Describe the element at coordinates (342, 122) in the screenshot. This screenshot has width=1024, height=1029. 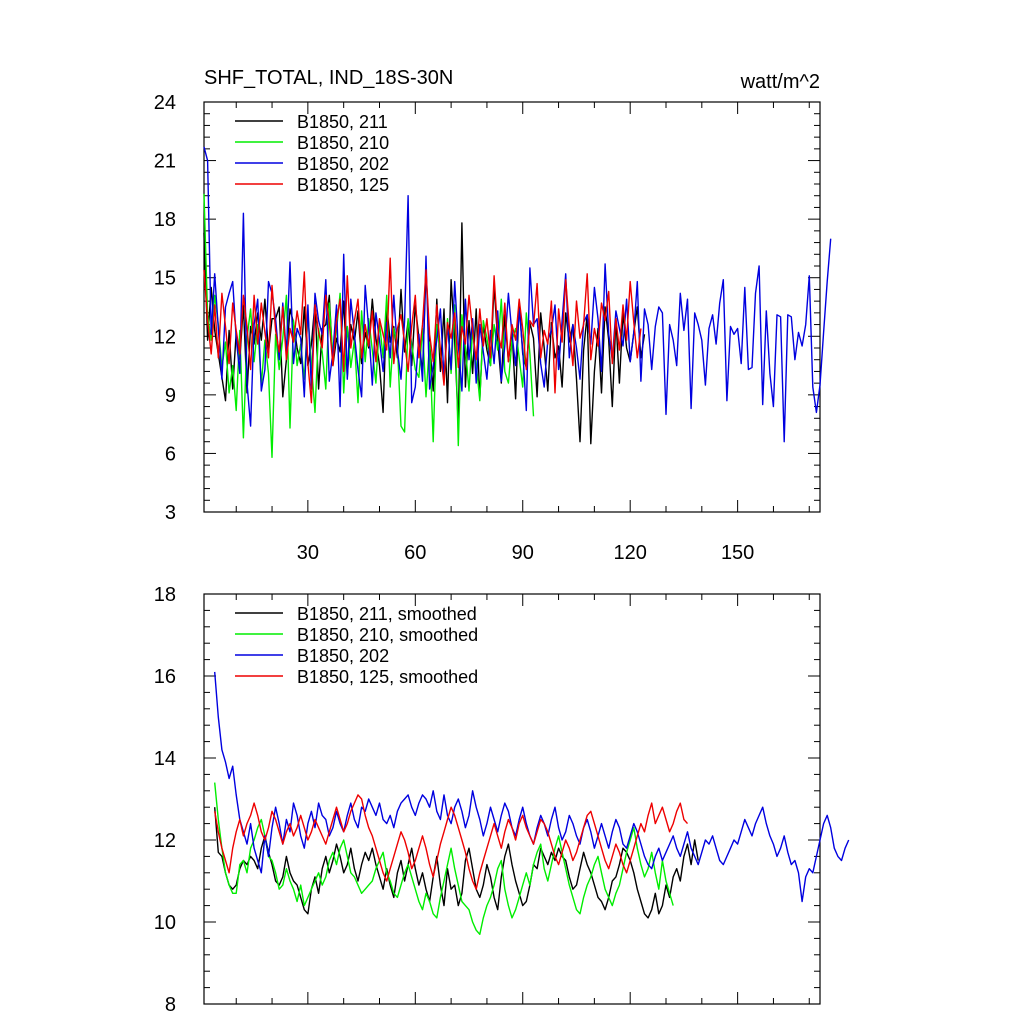
I see `legend-label: B1850, 211` at that location.